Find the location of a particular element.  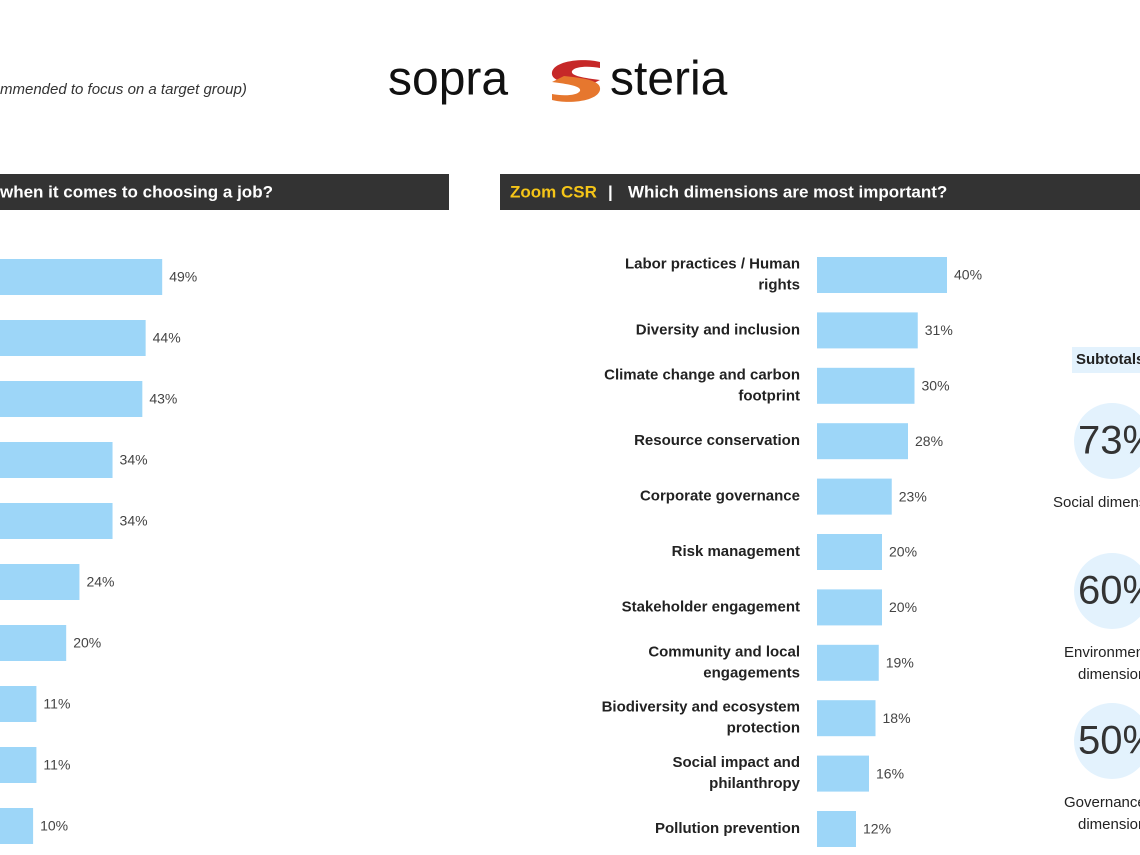

value-label: 18% is located at coordinates (897, 718).